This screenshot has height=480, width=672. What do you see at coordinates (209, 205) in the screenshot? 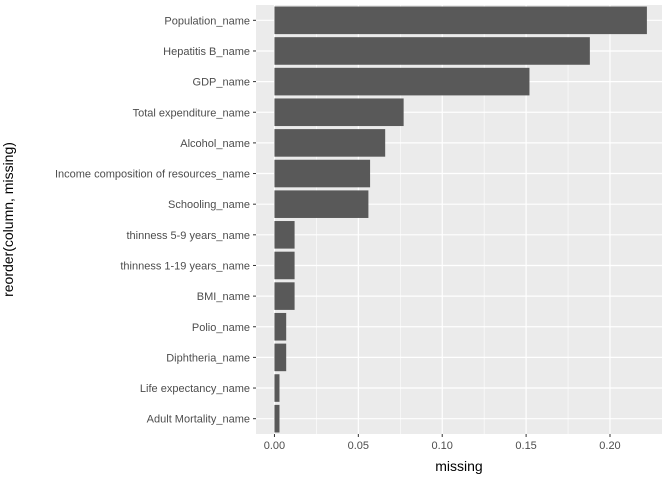
I see `y-tick-label: Schooling_name` at bounding box center [209, 205].